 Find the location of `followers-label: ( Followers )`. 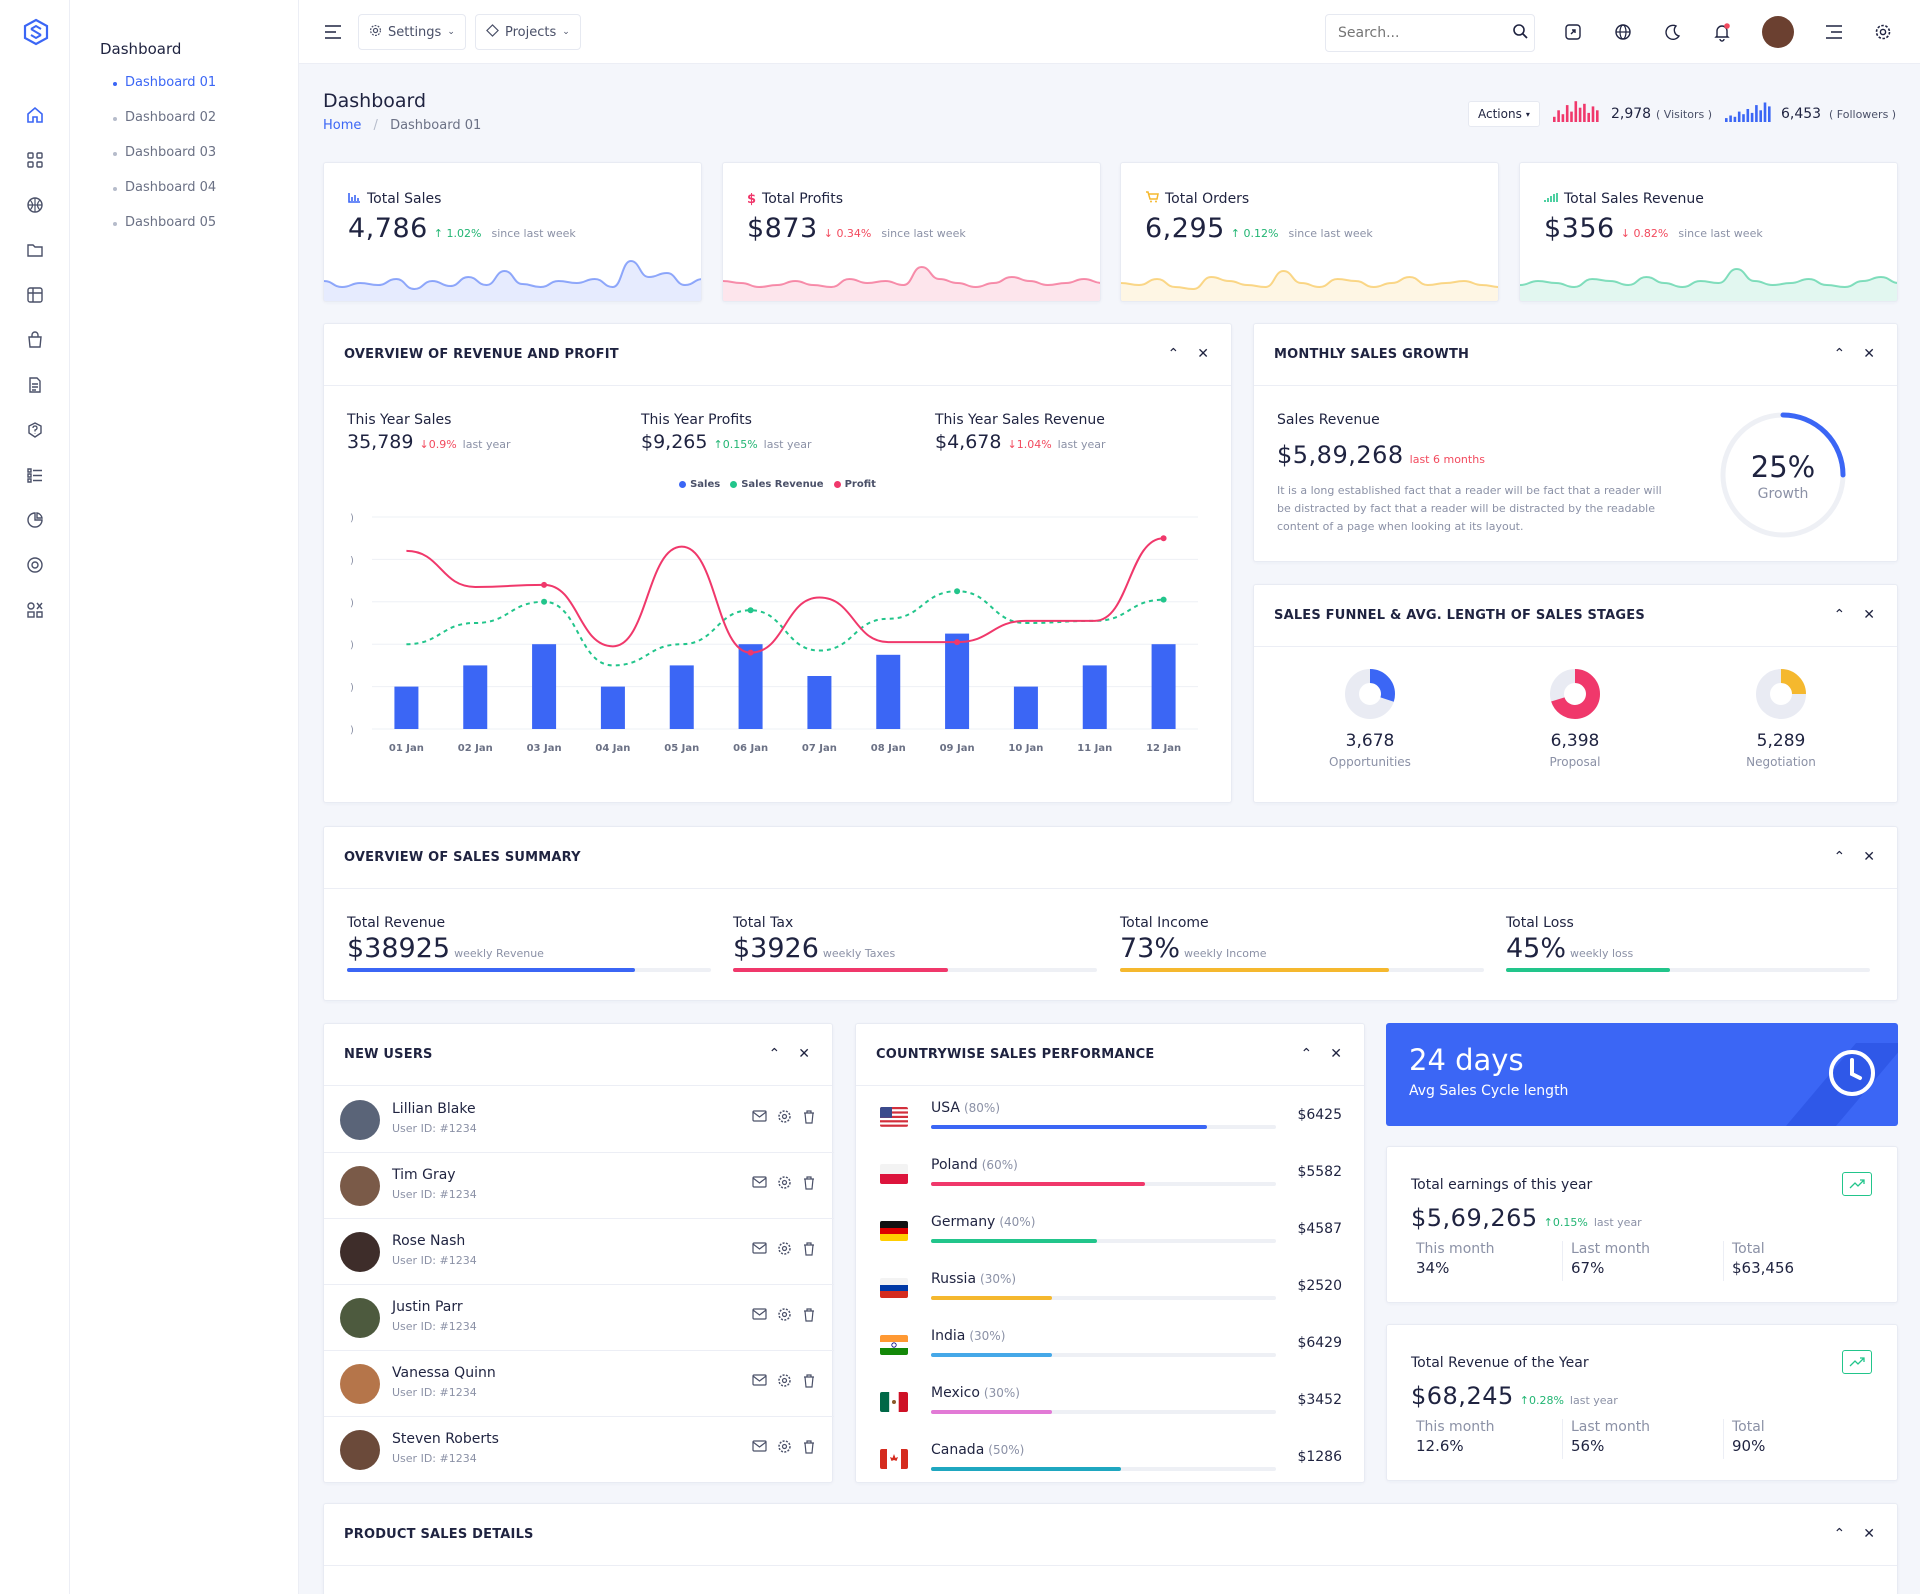

followers-label: ( Followers ) is located at coordinates (1863, 114).